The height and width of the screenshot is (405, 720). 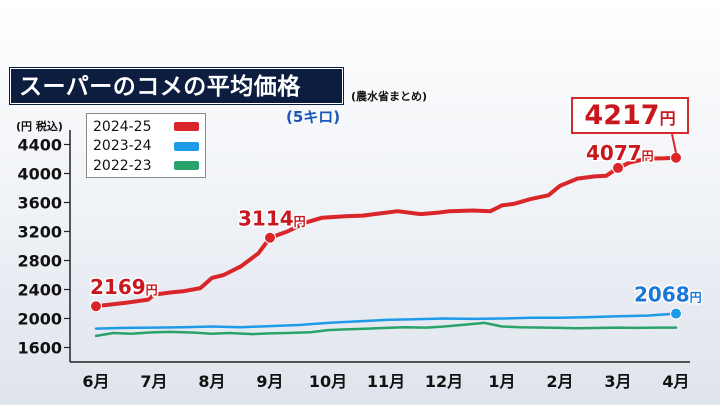 What do you see at coordinates (122, 126) in the screenshot?
I see `legend-label: 2024-25` at bounding box center [122, 126].